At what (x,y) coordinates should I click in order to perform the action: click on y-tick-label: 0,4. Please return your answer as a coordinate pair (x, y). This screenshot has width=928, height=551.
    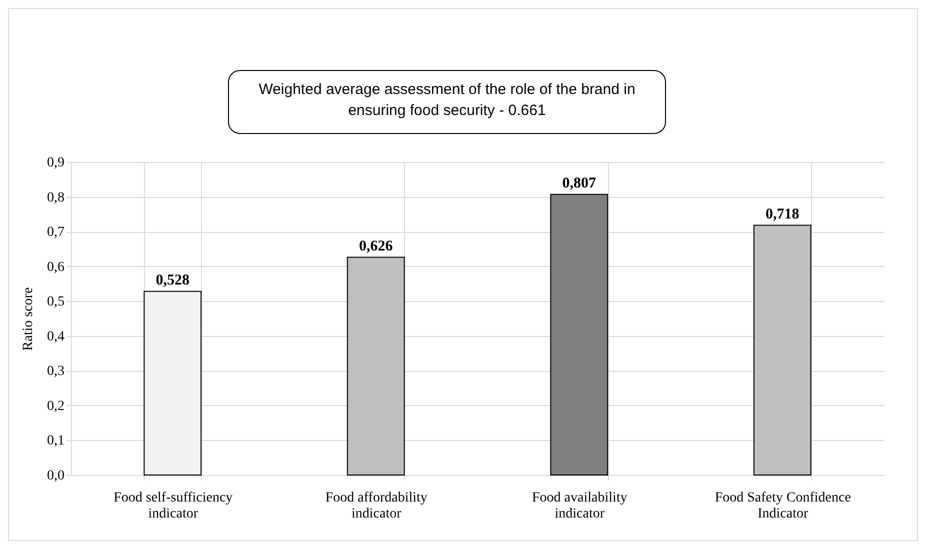
    Looking at the image, I should click on (55, 336).